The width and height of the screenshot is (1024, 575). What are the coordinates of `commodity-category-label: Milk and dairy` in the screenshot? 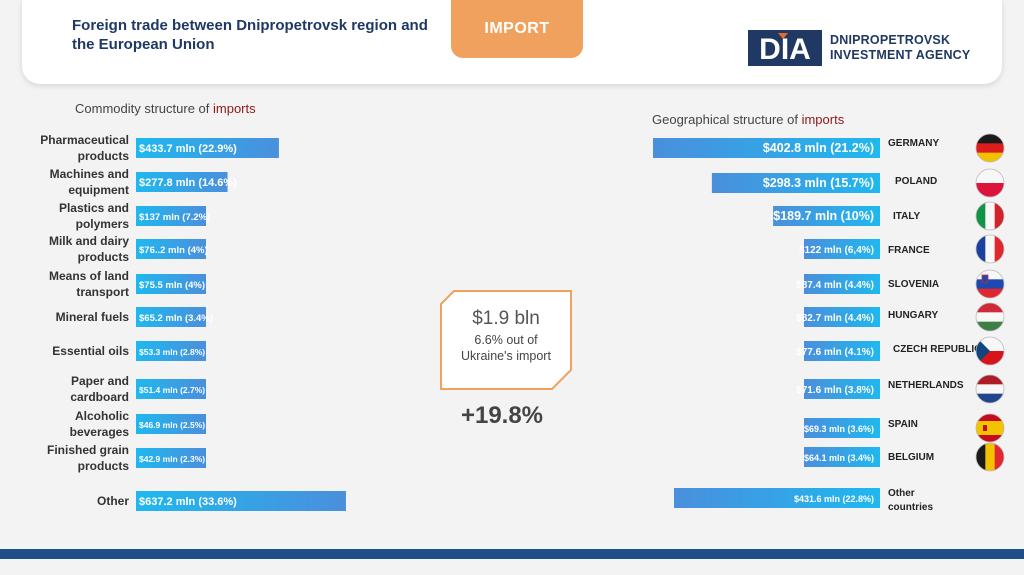 It's located at (89, 241).